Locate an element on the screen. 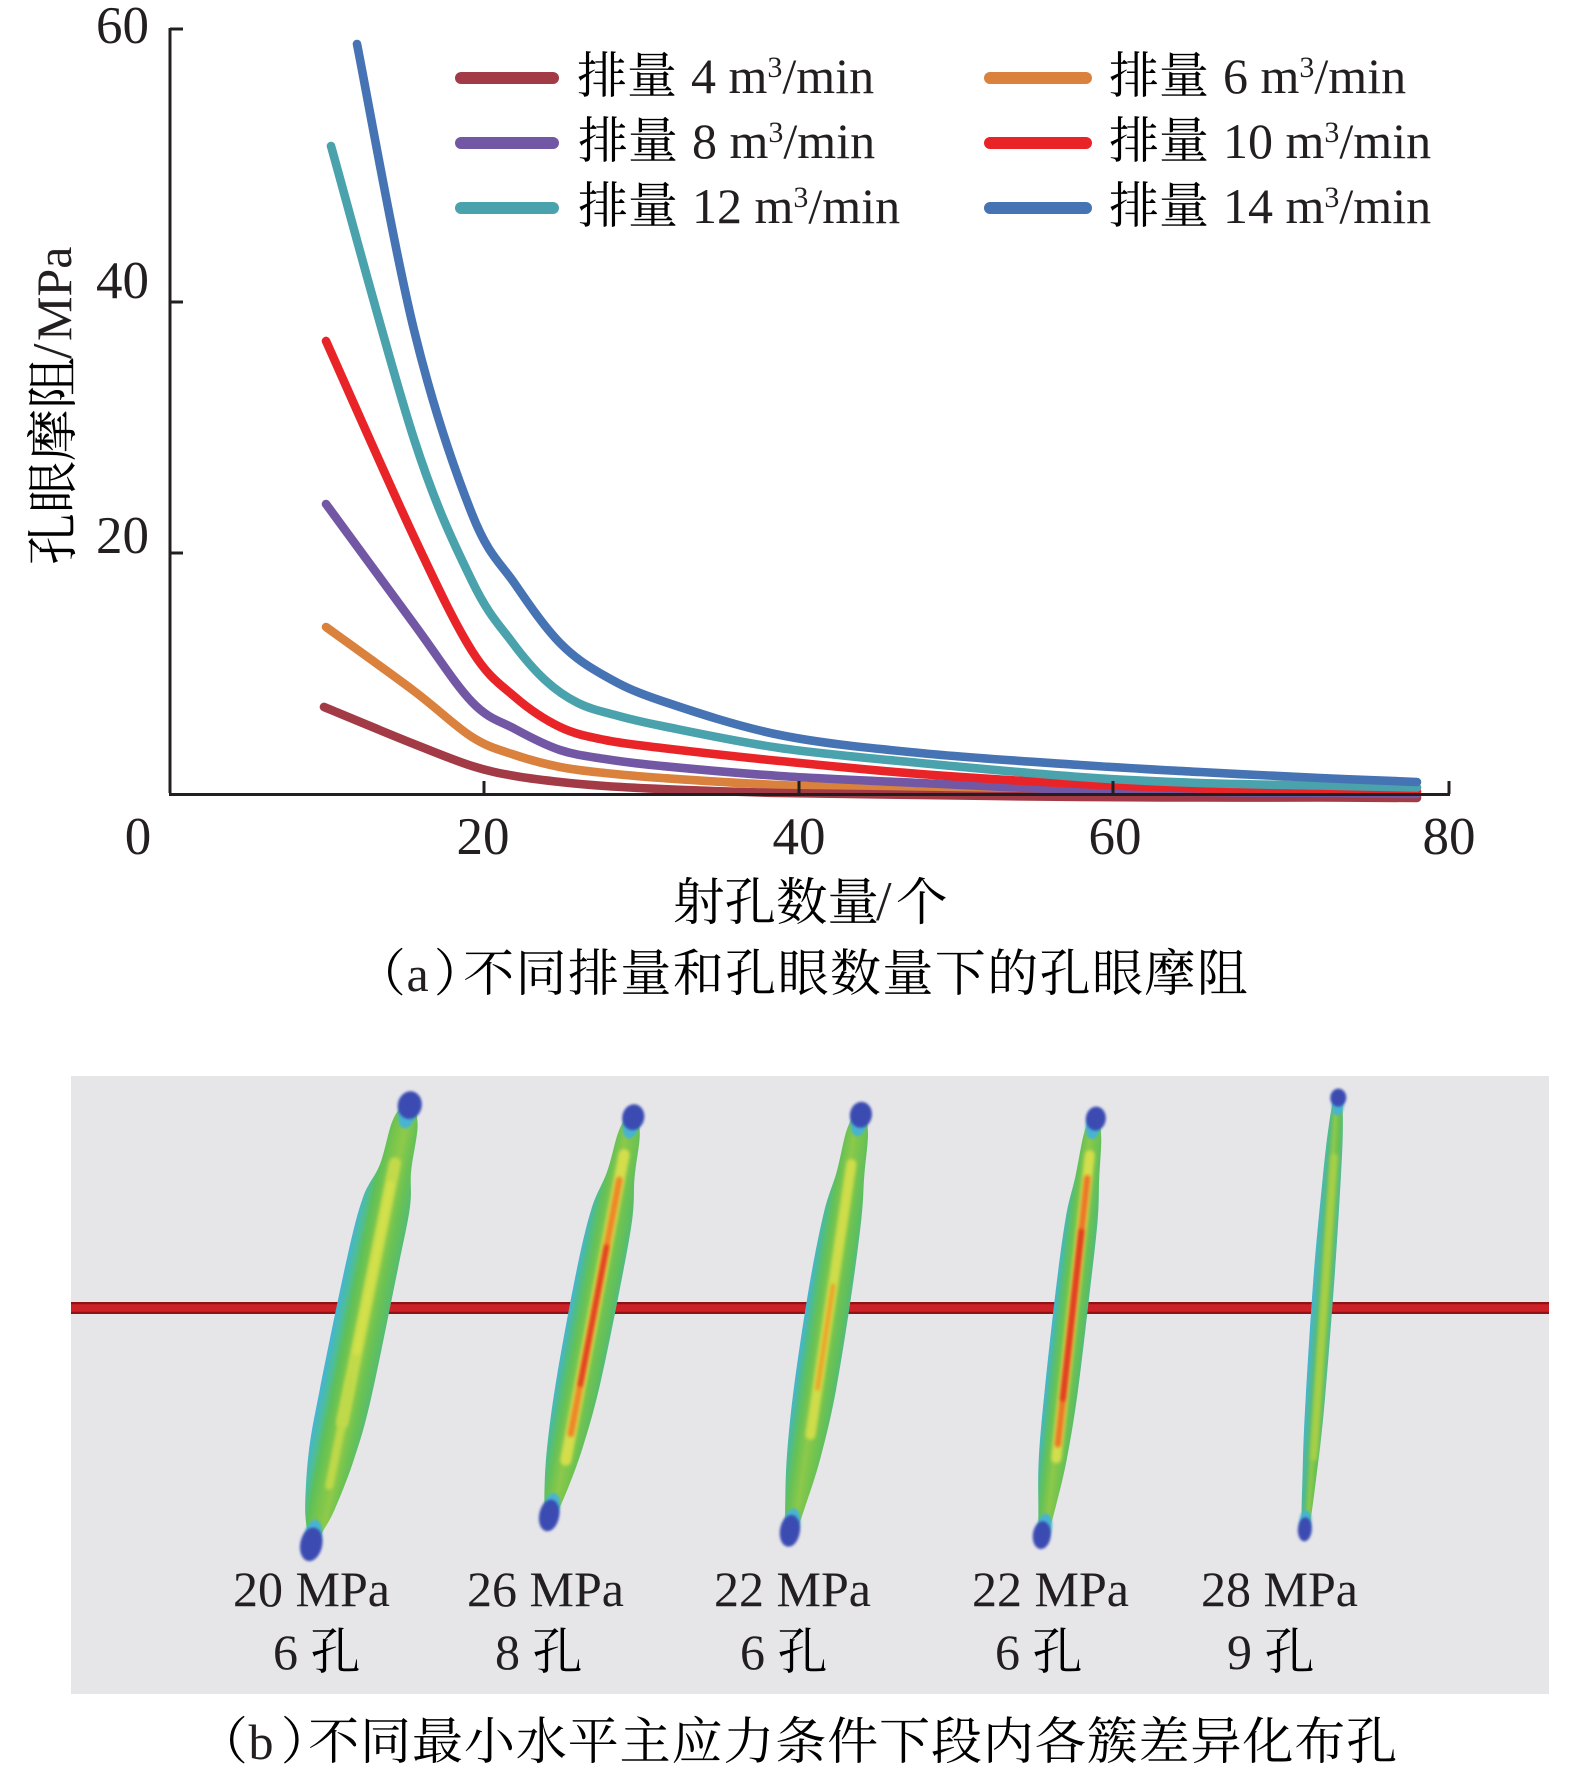  svg-text: 10 m3/min is located at coordinates (1327, 141).